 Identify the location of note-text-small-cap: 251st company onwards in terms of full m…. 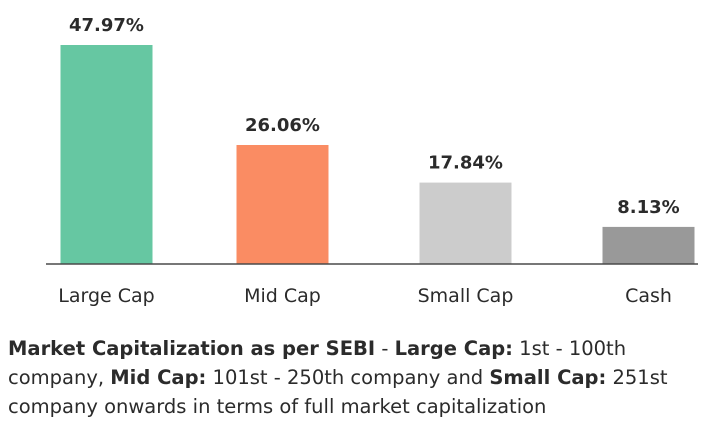
(338, 392).